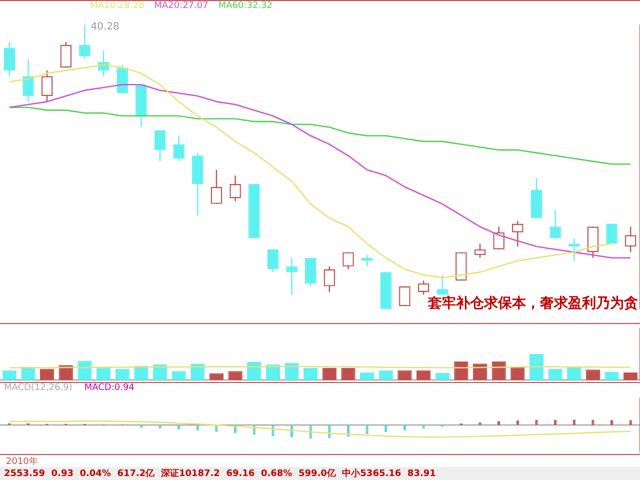 The width and height of the screenshot is (640, 480). What do you see at coordinates (105, 27) in the screenshot?
I see `annotation: 40.28` at bounding box center [105, 27].